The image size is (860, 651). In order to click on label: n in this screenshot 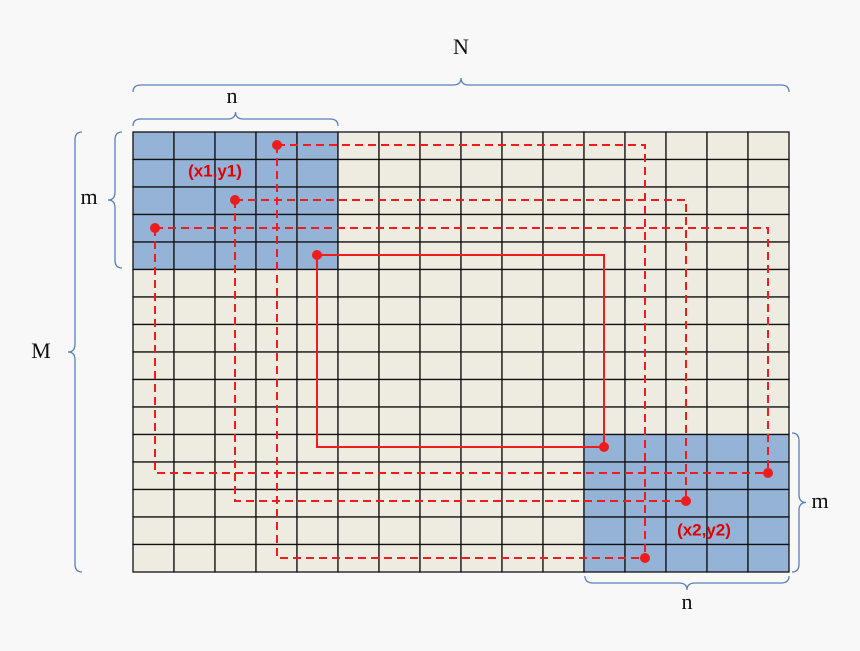, I will do `click(232, 95)`.